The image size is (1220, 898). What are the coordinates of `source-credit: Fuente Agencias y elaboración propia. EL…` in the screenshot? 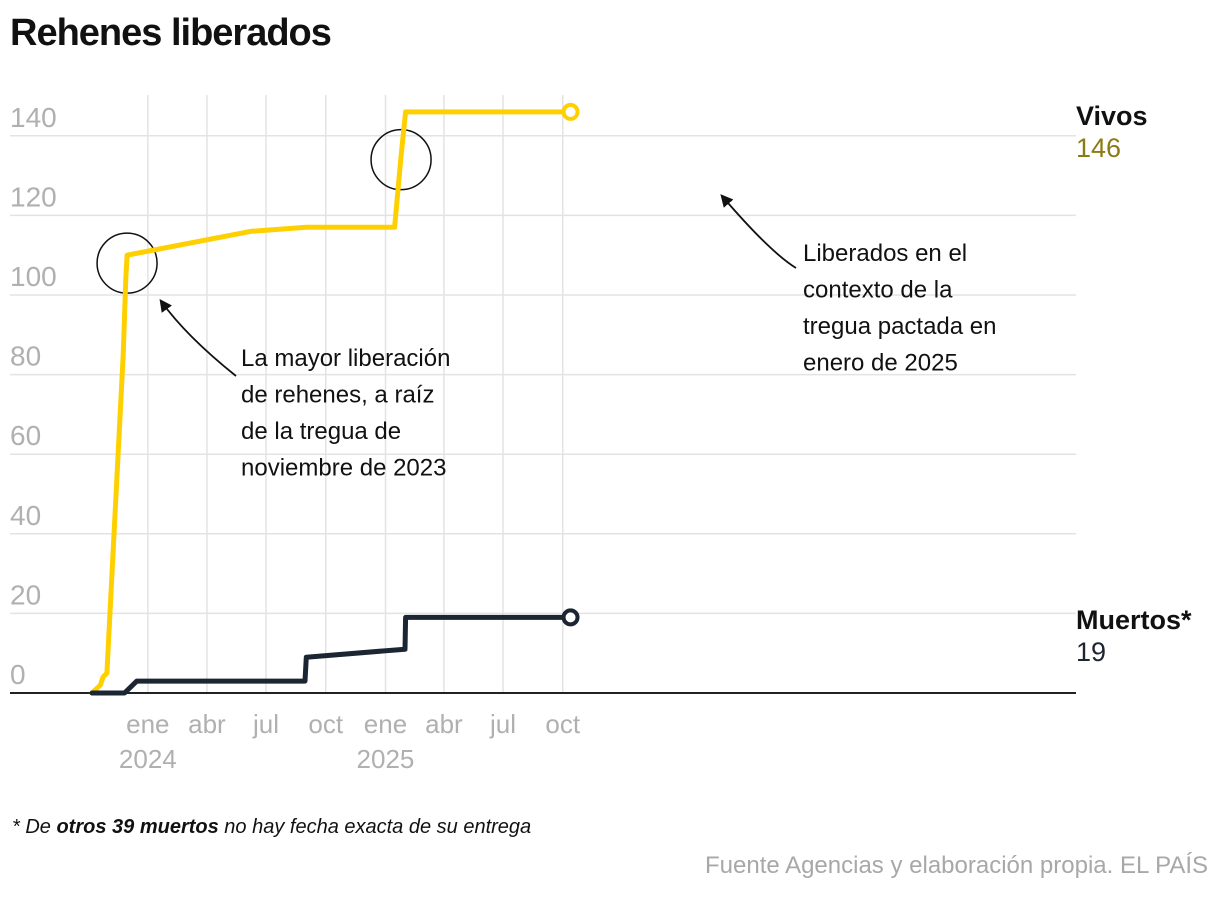 It's located at (956, 865).